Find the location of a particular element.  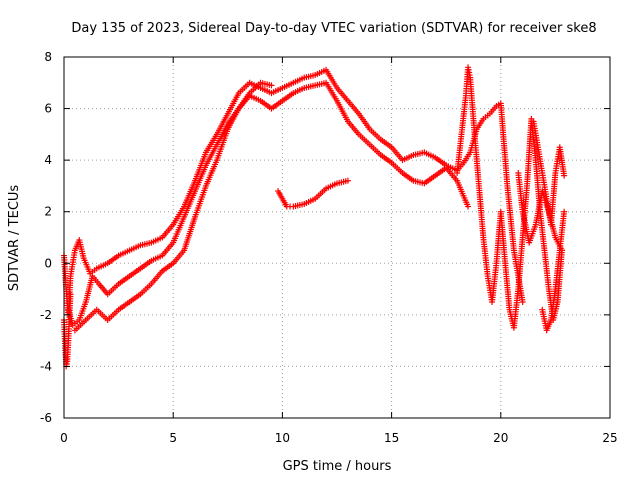

y-axis-label: SDTVAR / TECUs is located at coordinates (14, 238).